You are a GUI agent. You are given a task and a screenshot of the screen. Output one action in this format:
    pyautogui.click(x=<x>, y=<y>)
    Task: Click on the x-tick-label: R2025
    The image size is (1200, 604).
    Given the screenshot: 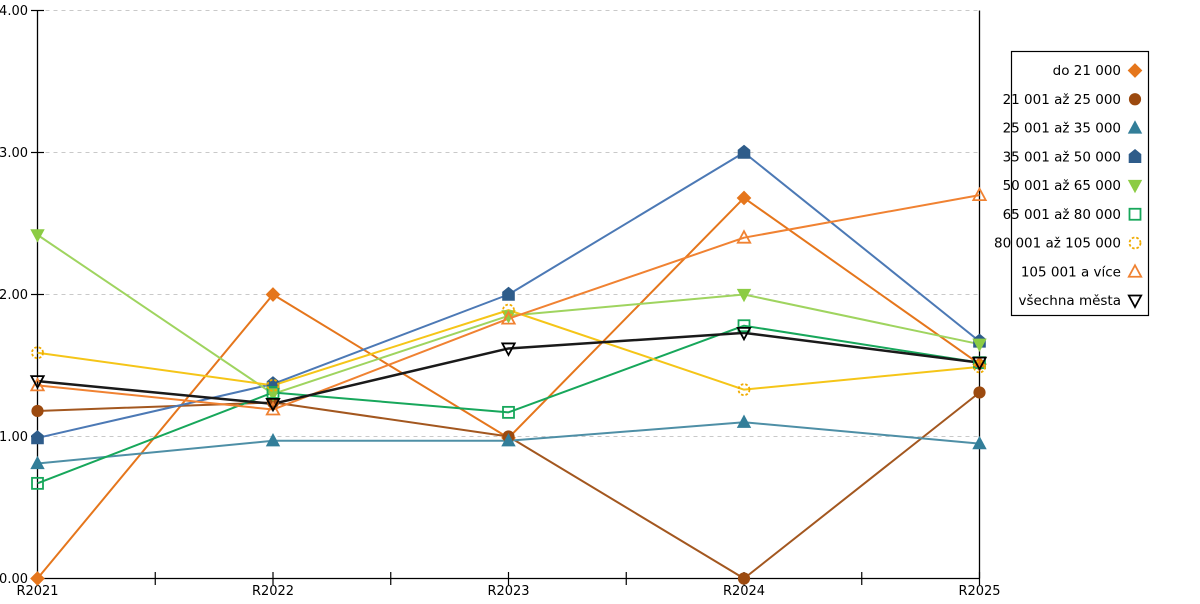 What is the action you would take?
    pyautogui.click(x=979, y=591)
    